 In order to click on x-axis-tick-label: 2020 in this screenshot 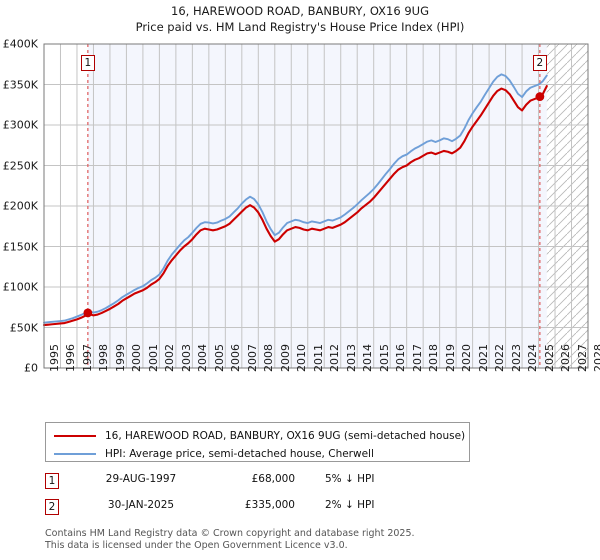, I will do `click(467, 358)`.